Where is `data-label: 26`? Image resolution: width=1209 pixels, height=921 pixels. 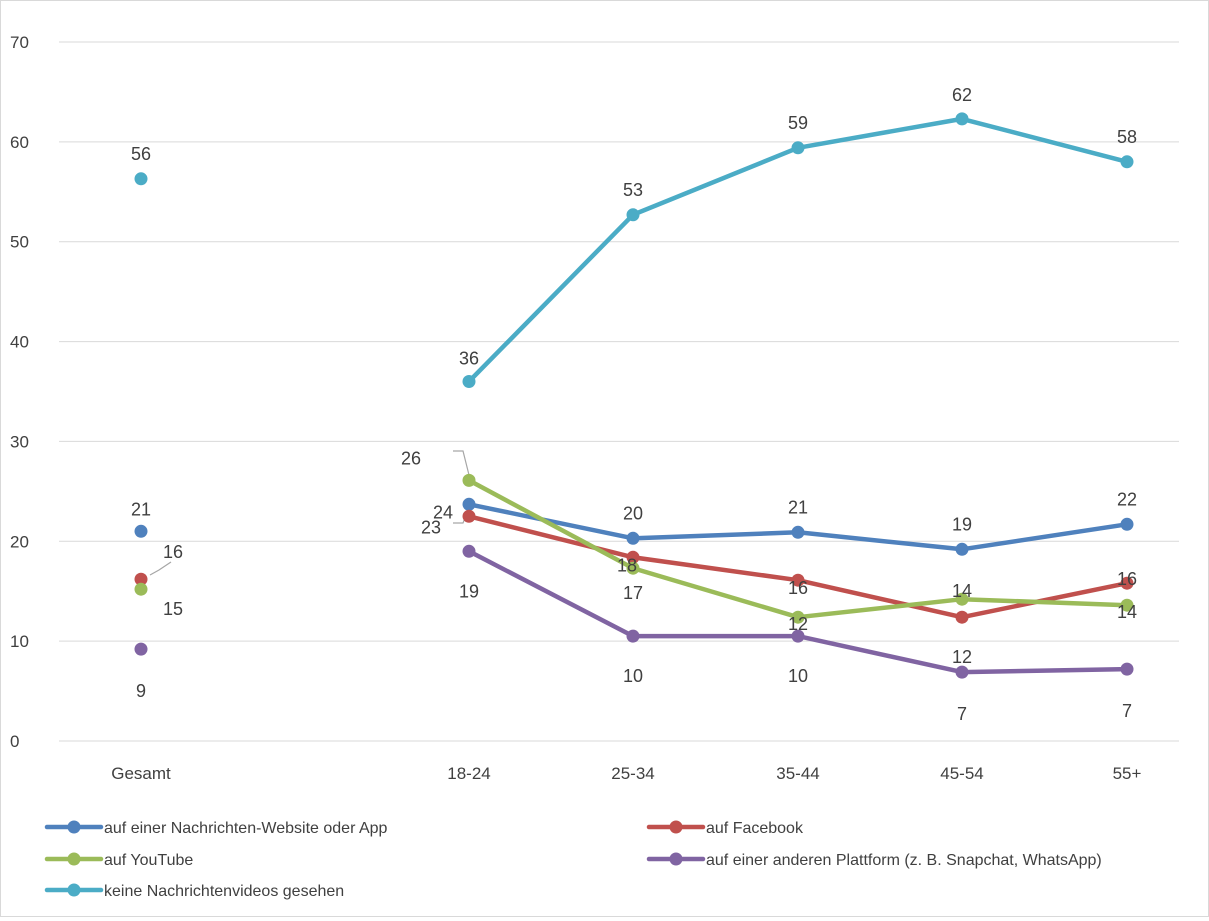 data-label: 26 is located at coordinates (411, 458).